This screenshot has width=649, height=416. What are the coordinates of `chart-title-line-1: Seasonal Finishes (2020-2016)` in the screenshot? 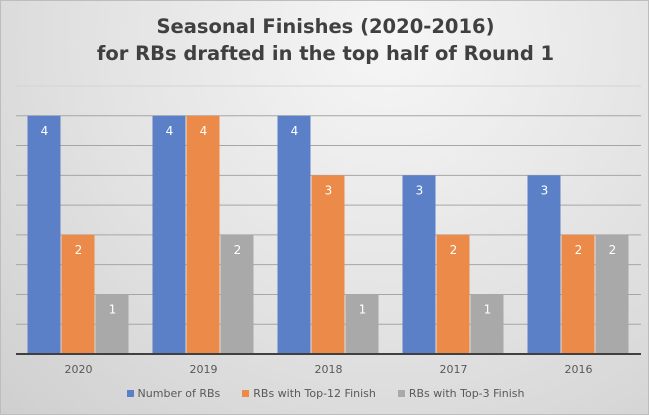 It's located at (325, 26).